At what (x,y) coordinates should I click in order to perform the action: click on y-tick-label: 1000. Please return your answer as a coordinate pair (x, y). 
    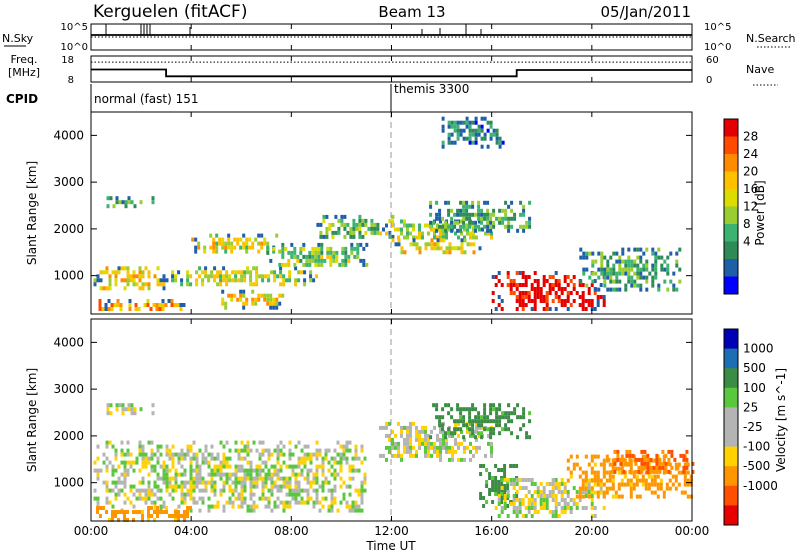
    Looking at the image, I should click on (68, 483).